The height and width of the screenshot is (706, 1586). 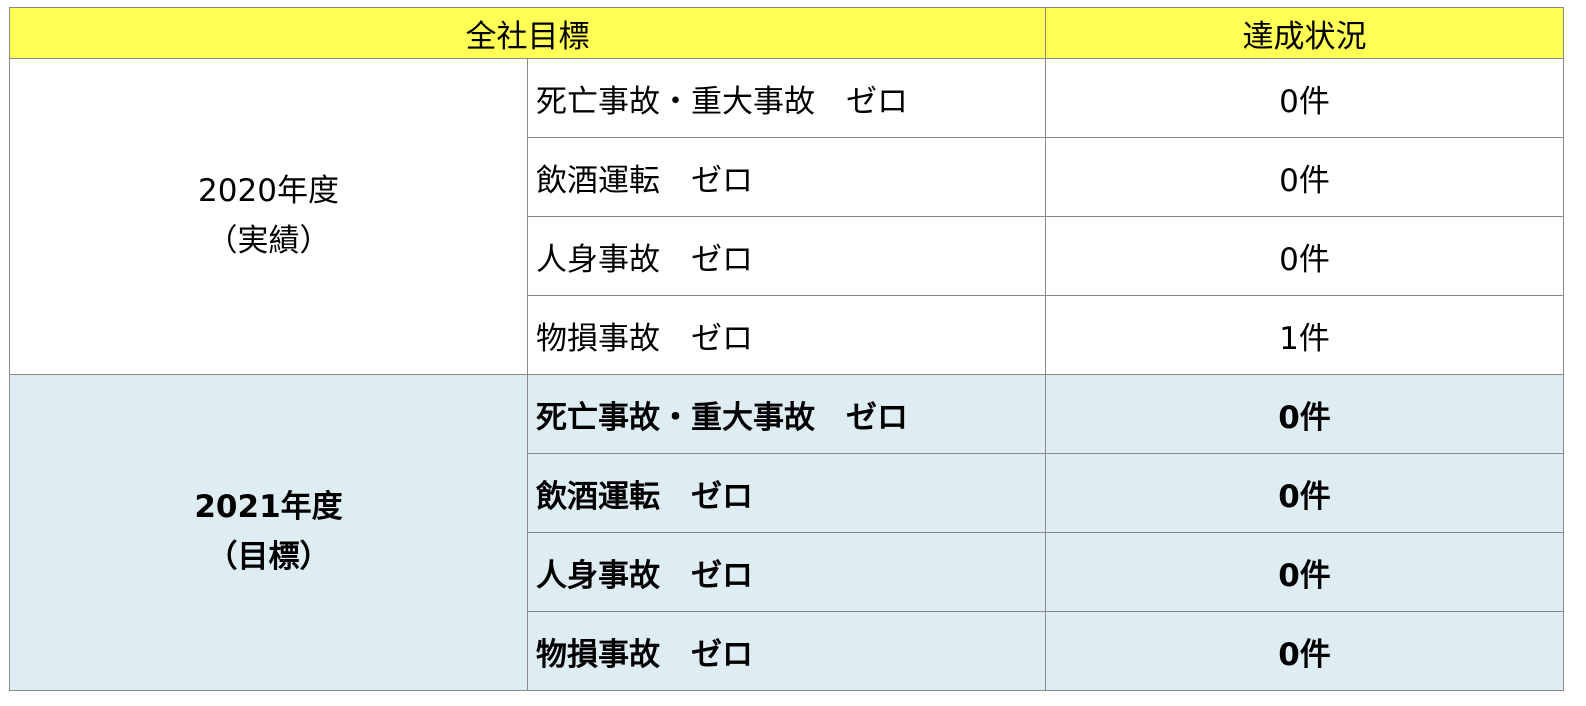 I want to click on header-row: 全社目標 達成状況, so click(x=786, y=33).